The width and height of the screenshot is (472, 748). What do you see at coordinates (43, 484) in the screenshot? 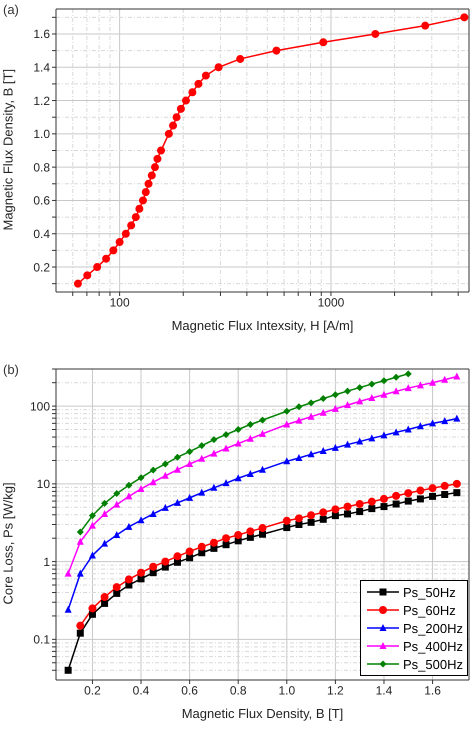
I see `y-tick-label: 10` at bounding box center [43, 484].